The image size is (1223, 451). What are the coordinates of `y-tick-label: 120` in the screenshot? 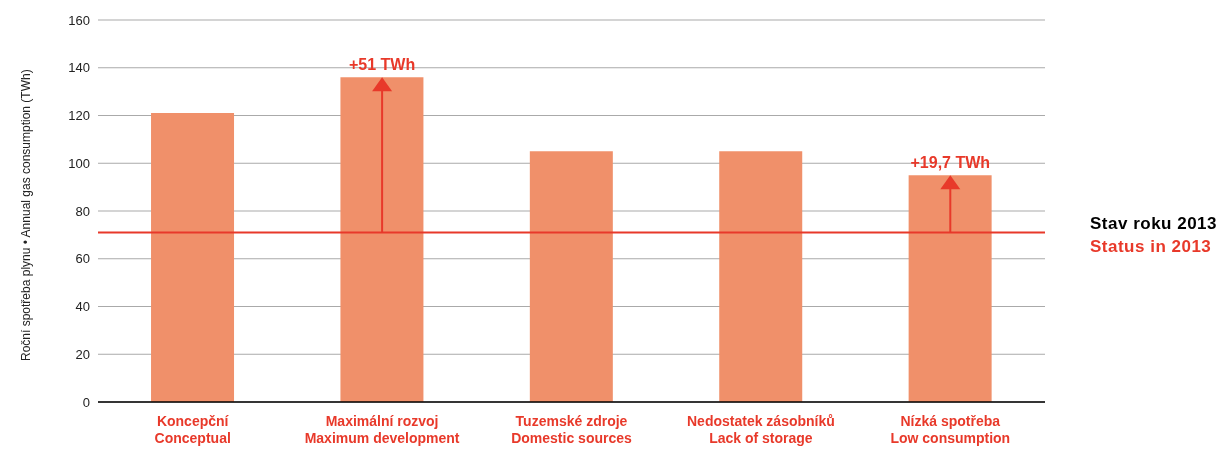 It's located at (79, 116).